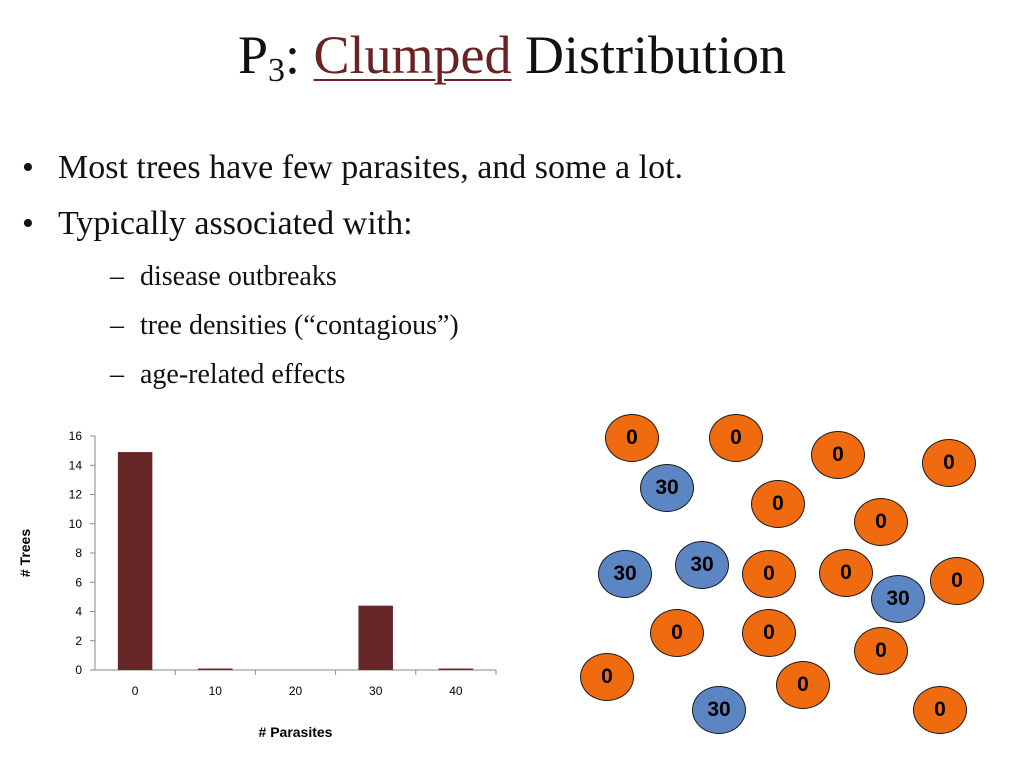 Image resolution: width=1024 pixels, height=768 pixels. I want to click on sub-bullet-text: disease outbreaks, so click(238, 276).